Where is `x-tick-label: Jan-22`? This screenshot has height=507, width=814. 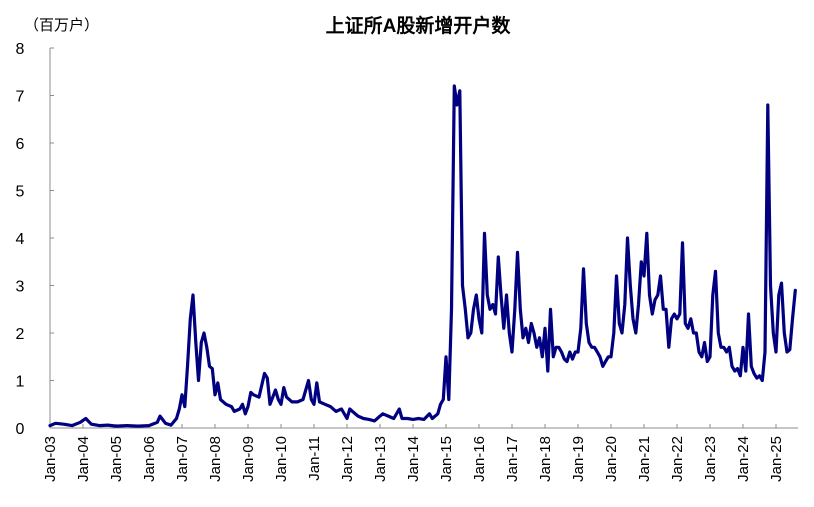
x-tick-label: Jan-22 is located at coordinates (677, 459).